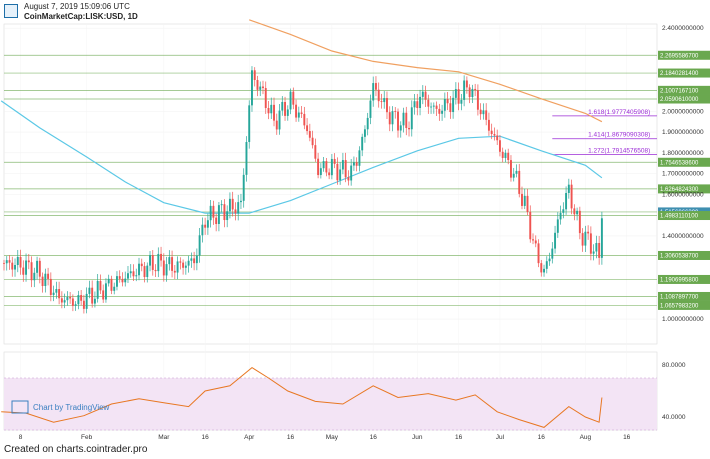 This screenshot has height=459, width=710. Describe the element at coordinates (683, 174) in the screenshot. I see `price-tick-label: 1.7000000000` at that location.